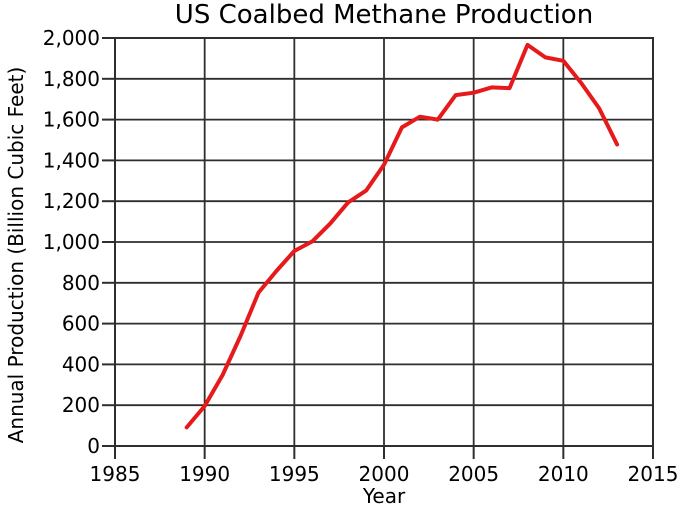  Describe the element at coordinates (384, 474) in the screenshot. I see `x-tick-label: 2000` at that location.